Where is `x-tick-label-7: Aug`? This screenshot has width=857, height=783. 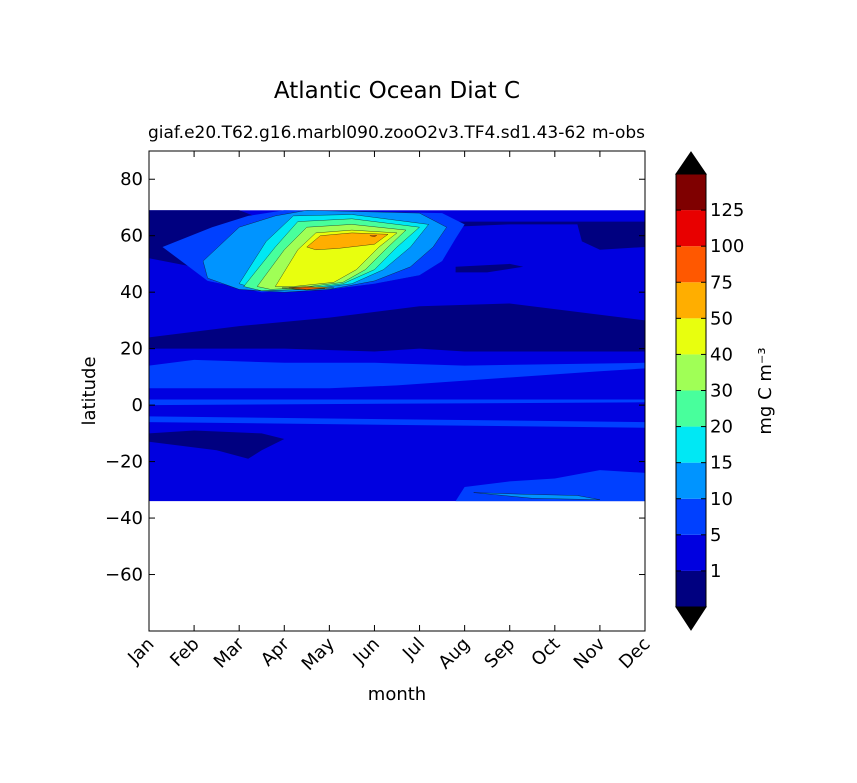 x-tick-label-7: Aug is located at coordinates (454, 654).